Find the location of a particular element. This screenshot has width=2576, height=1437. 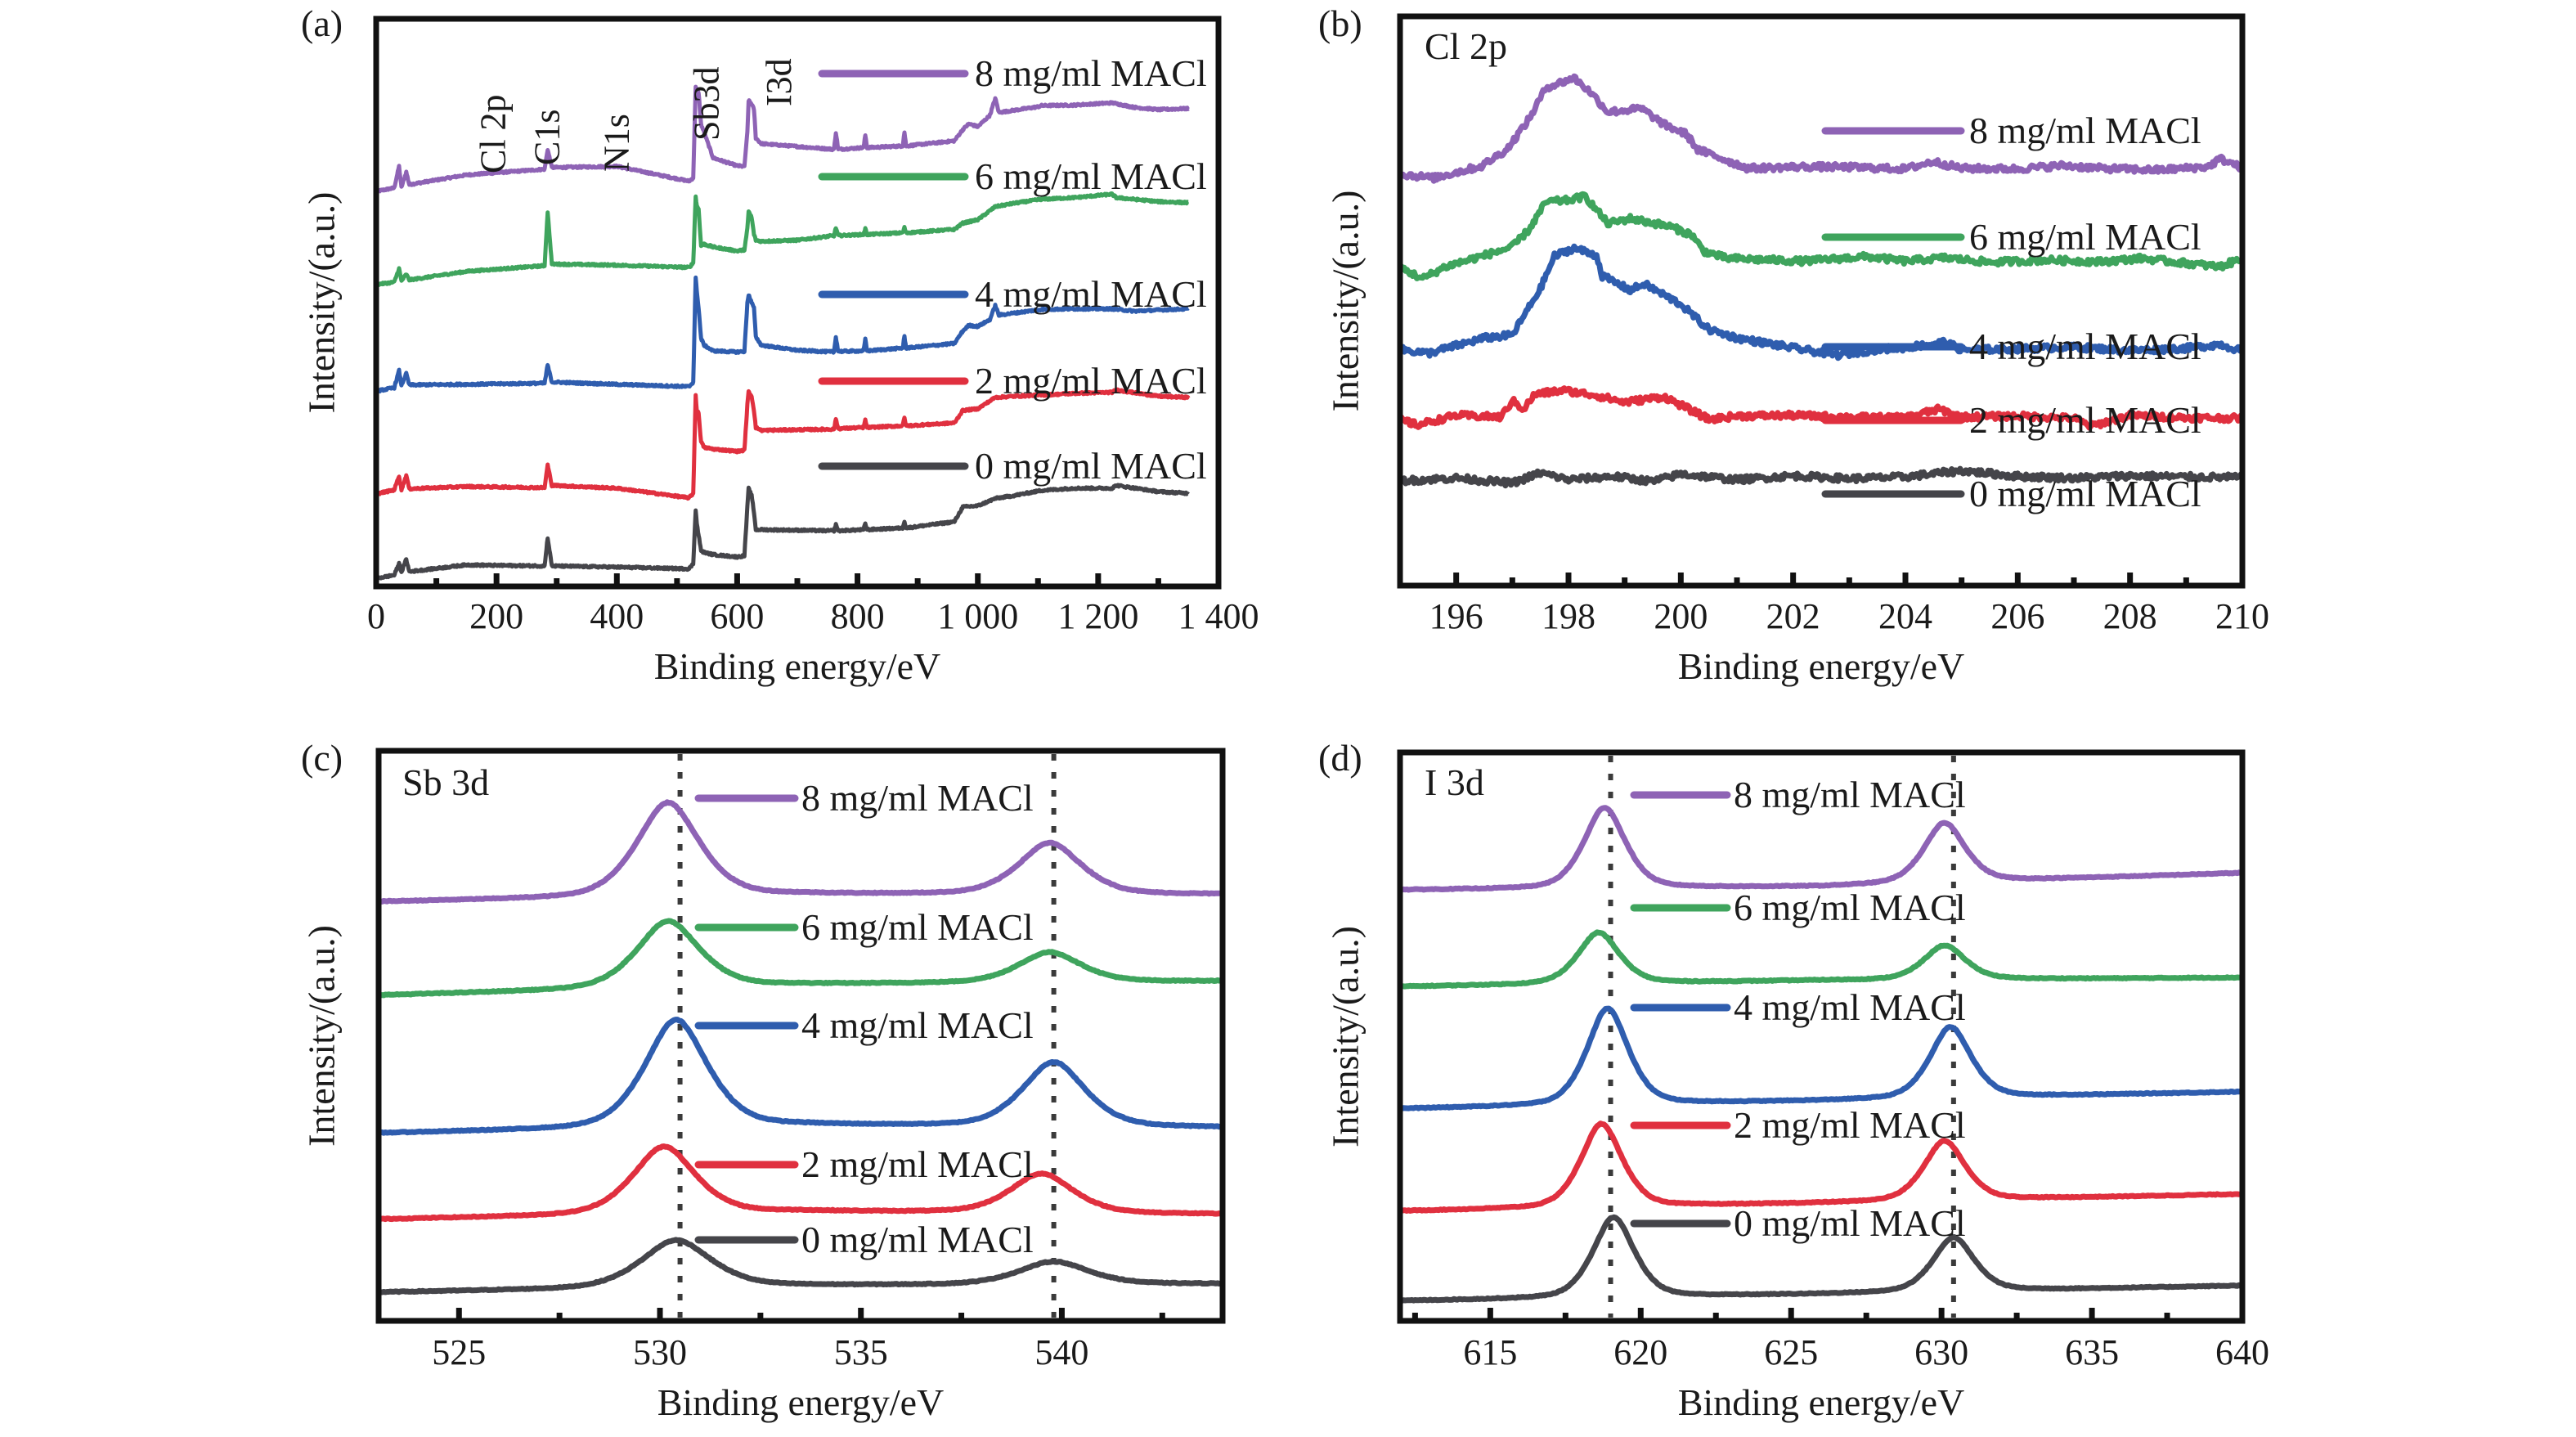

panel-label: (d) is located at coordinates (1340, 758).